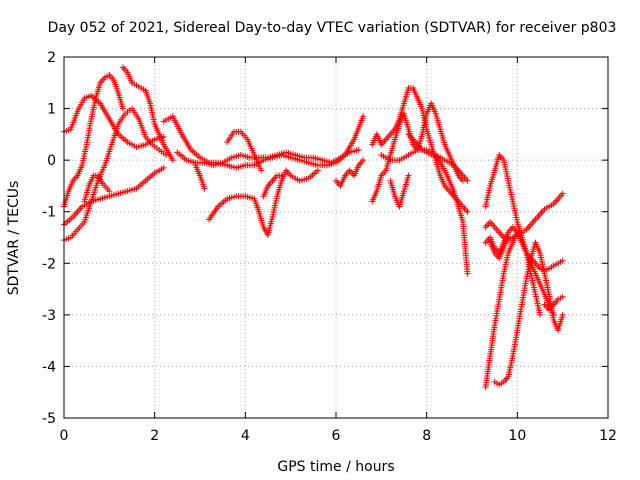 Image resolution: width=640 pixels, height=480 pixels. I want to click on y-tick-label: -1, so click(49, 213).